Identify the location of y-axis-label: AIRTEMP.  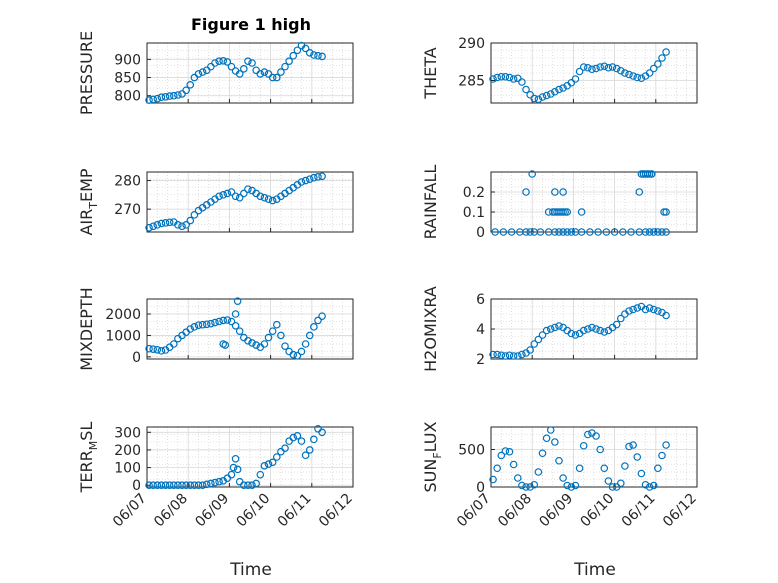
(88, 201).